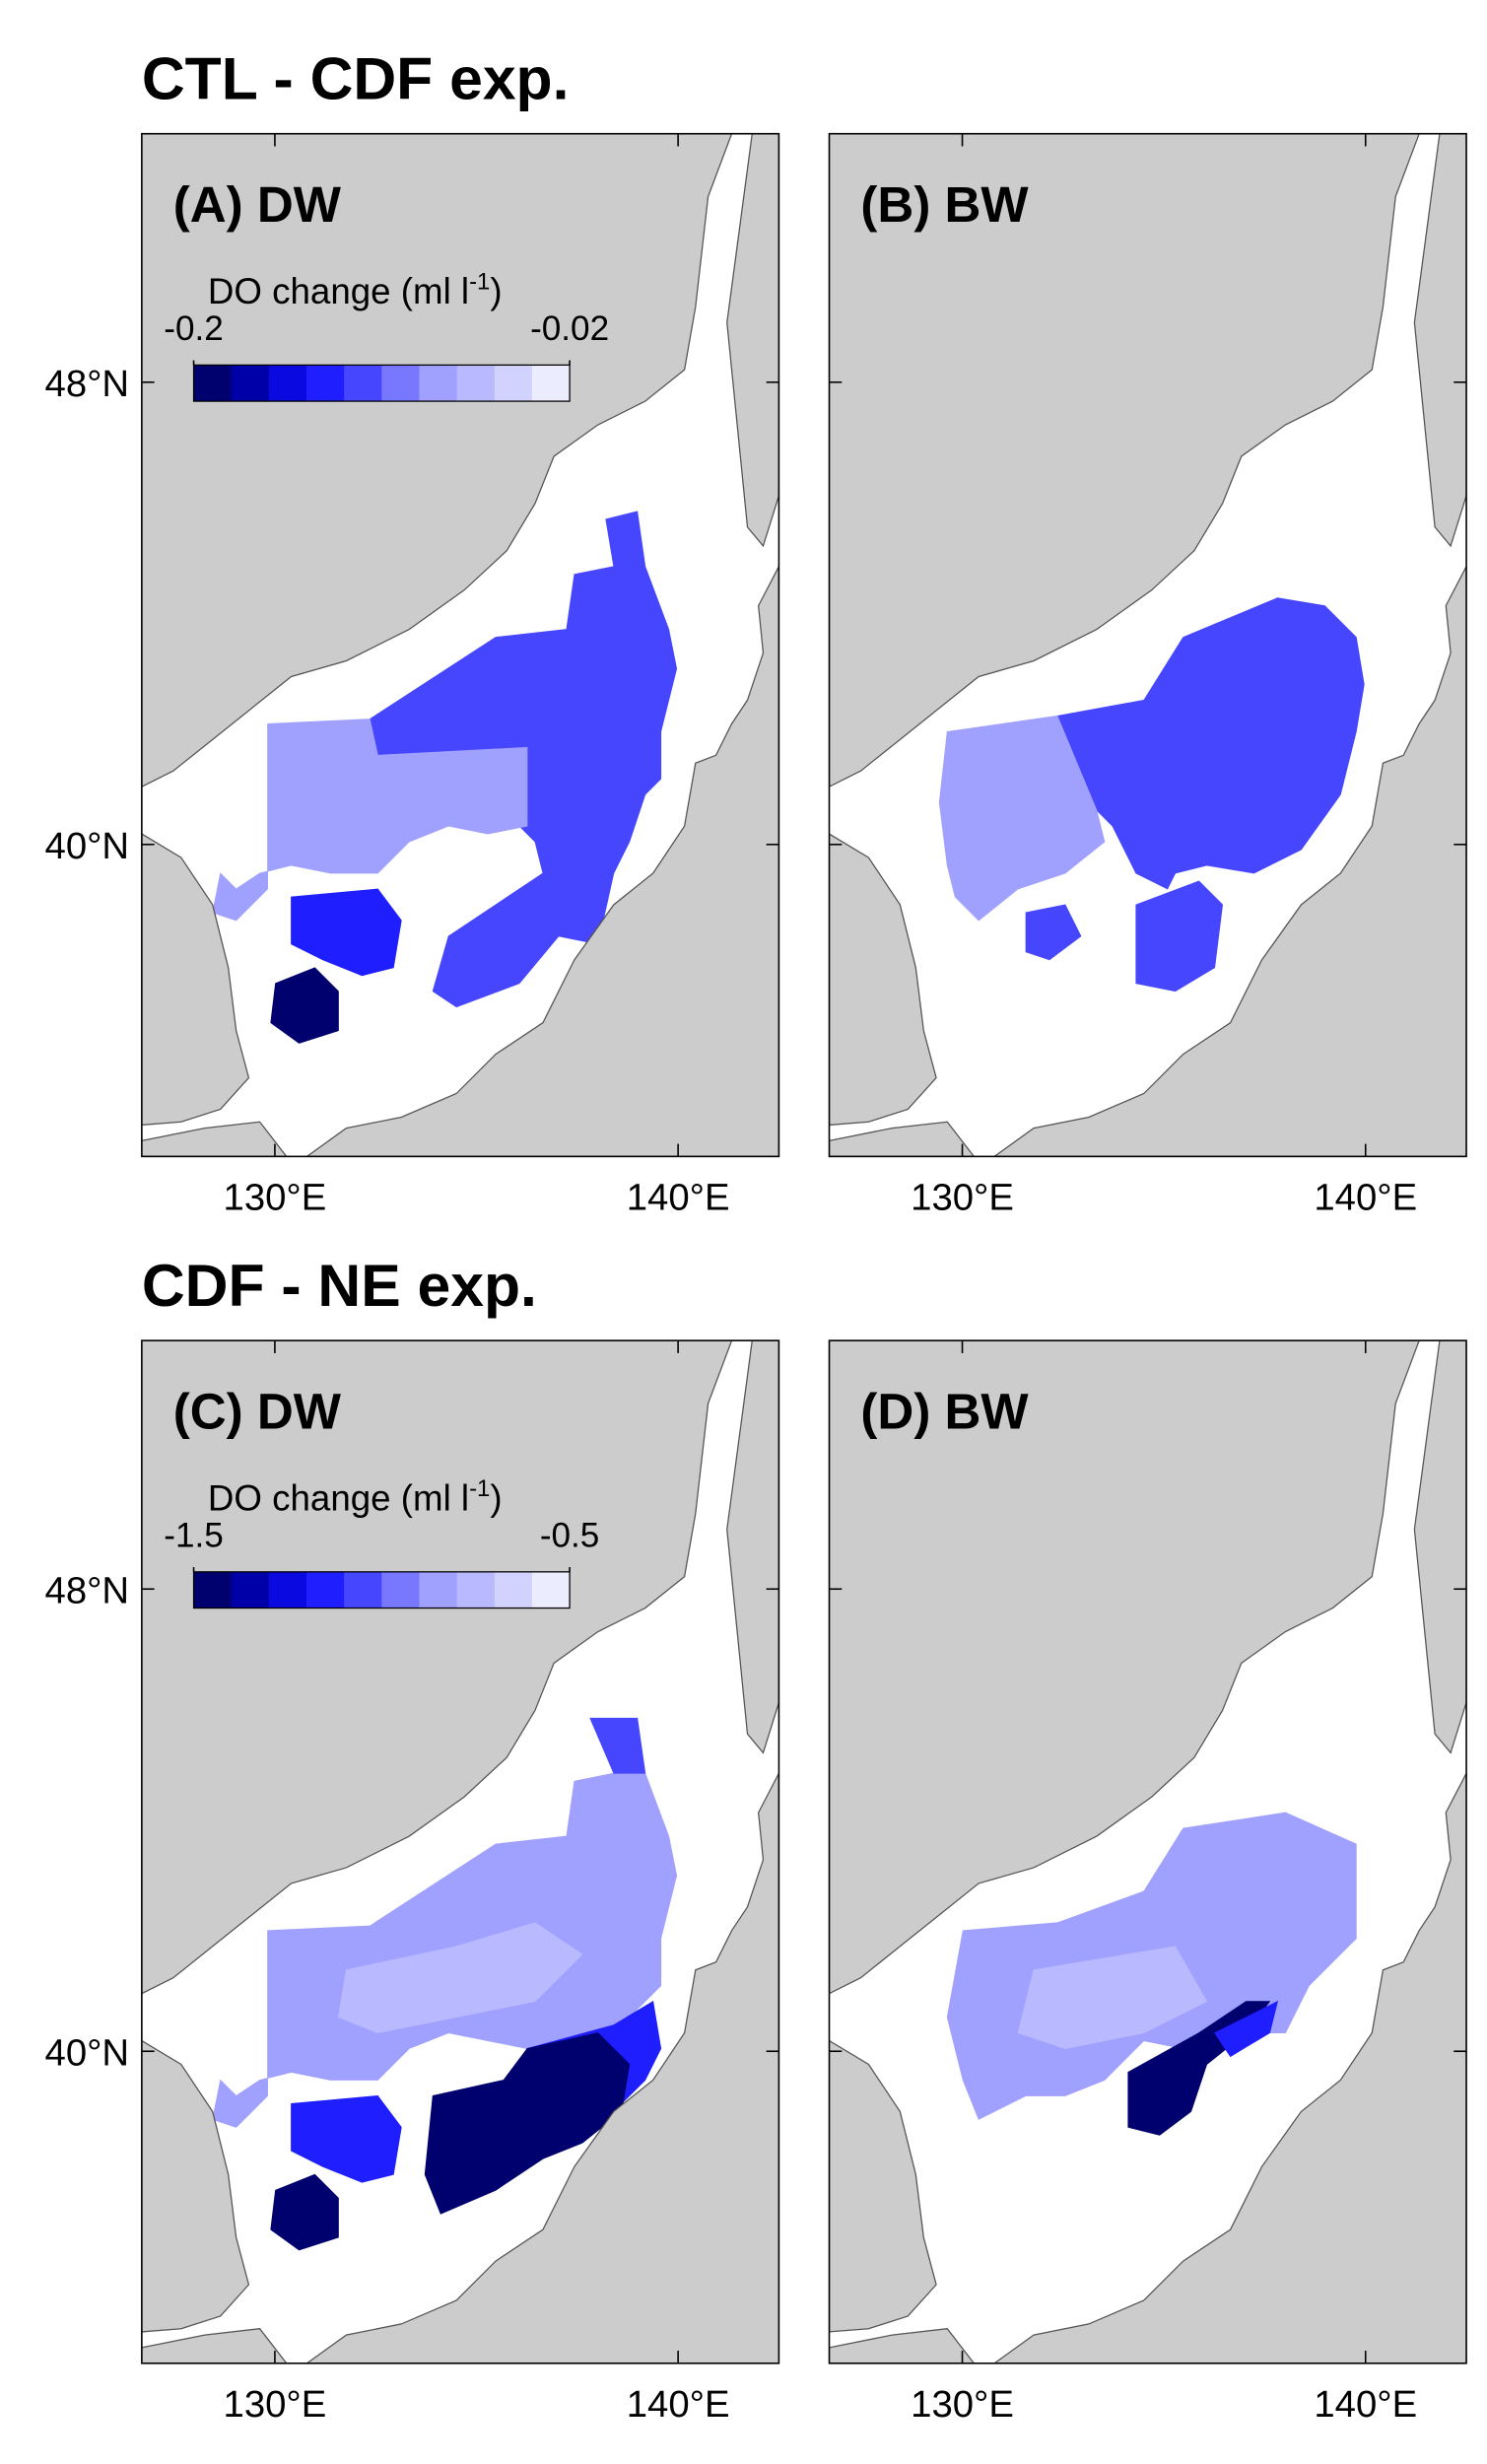  I want to click on colorbar-tick-label: -0.02, so click(569, 328).